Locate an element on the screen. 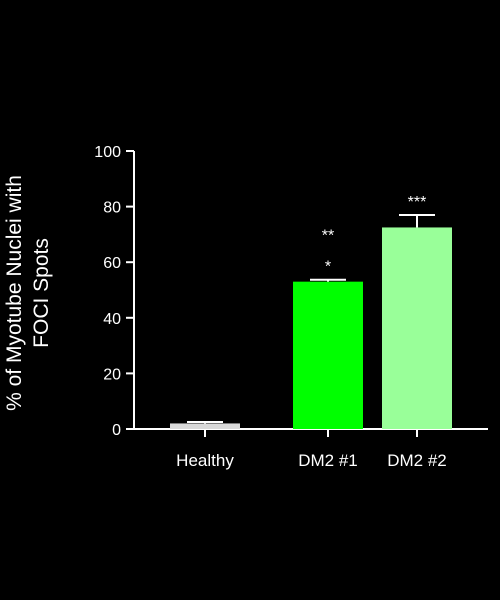 The width and height of the screenshot is (500, 600). y-tick-label: 100 is located at coordinates (107, 152).